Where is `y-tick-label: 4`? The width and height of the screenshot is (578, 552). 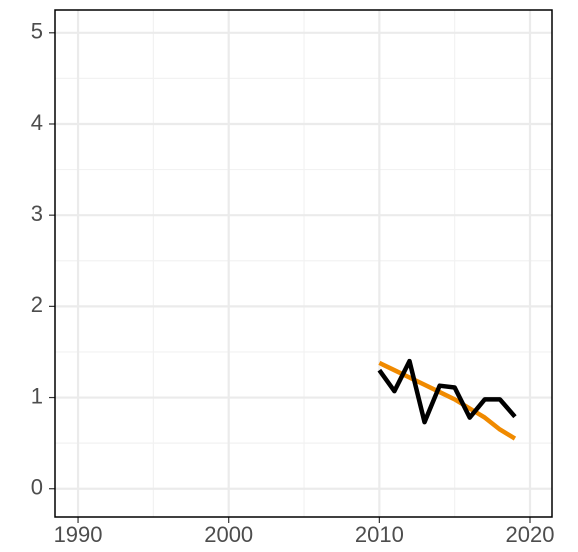 y-tick-label: 4 is located at coordinates (37, 122).